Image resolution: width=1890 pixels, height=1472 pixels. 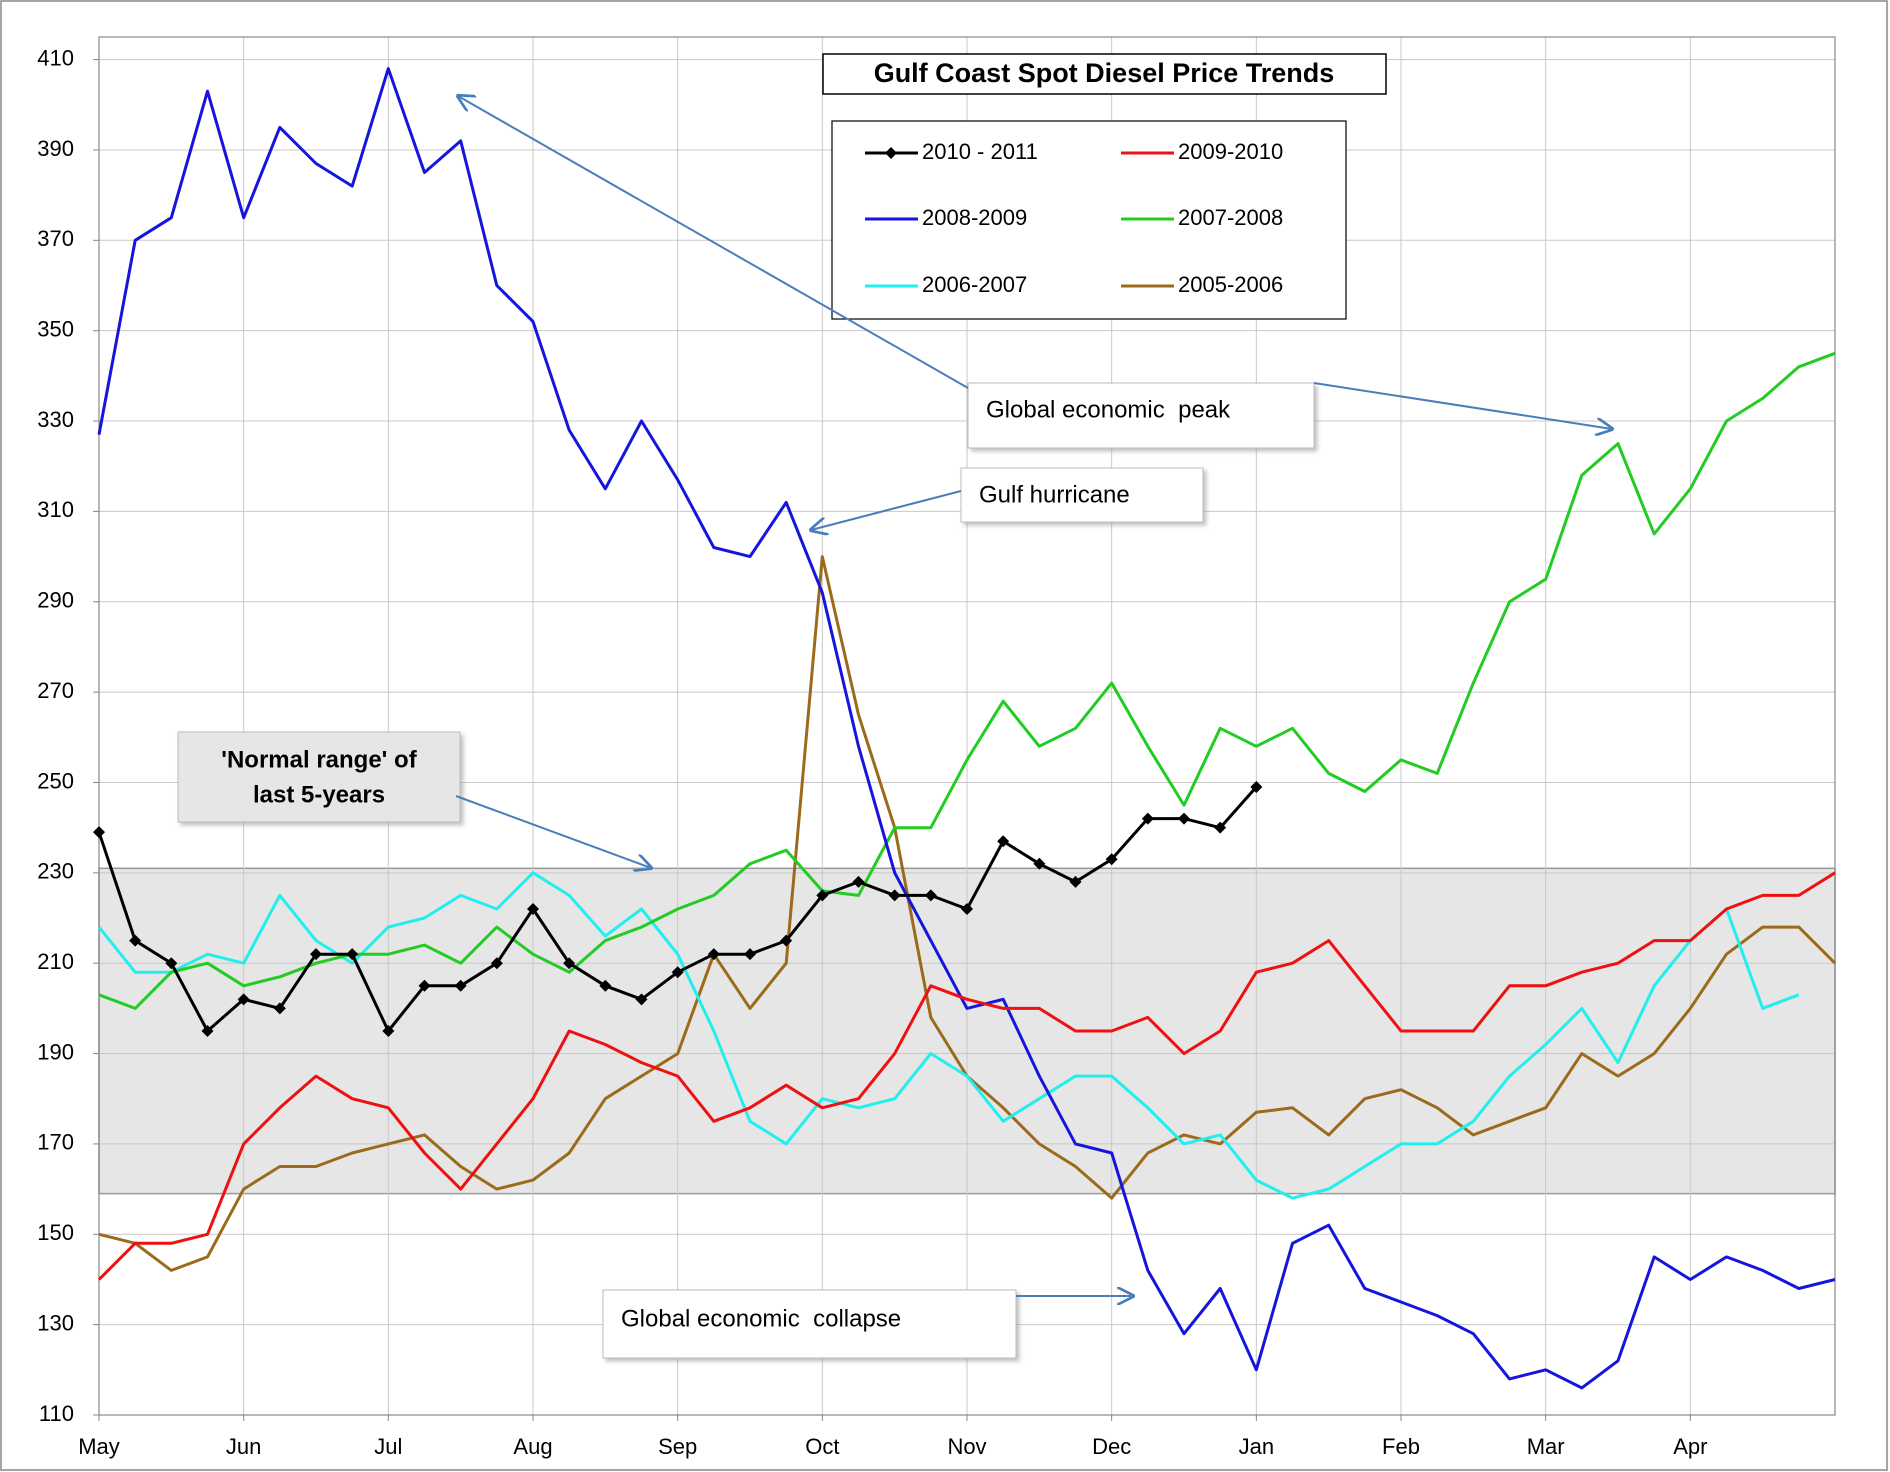 I want to click on y-tick-label: 370, so click(x=55, y=238).